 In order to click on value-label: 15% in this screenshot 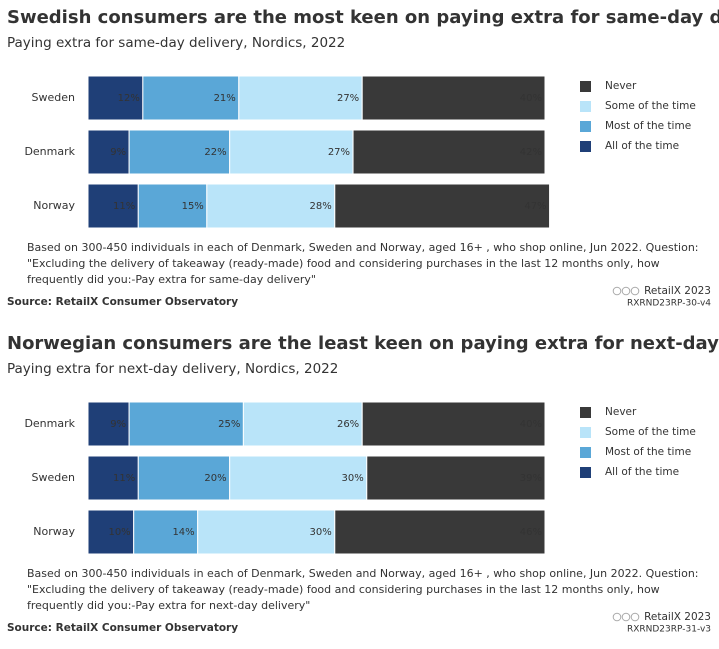, I will do `click(193, 206)`.